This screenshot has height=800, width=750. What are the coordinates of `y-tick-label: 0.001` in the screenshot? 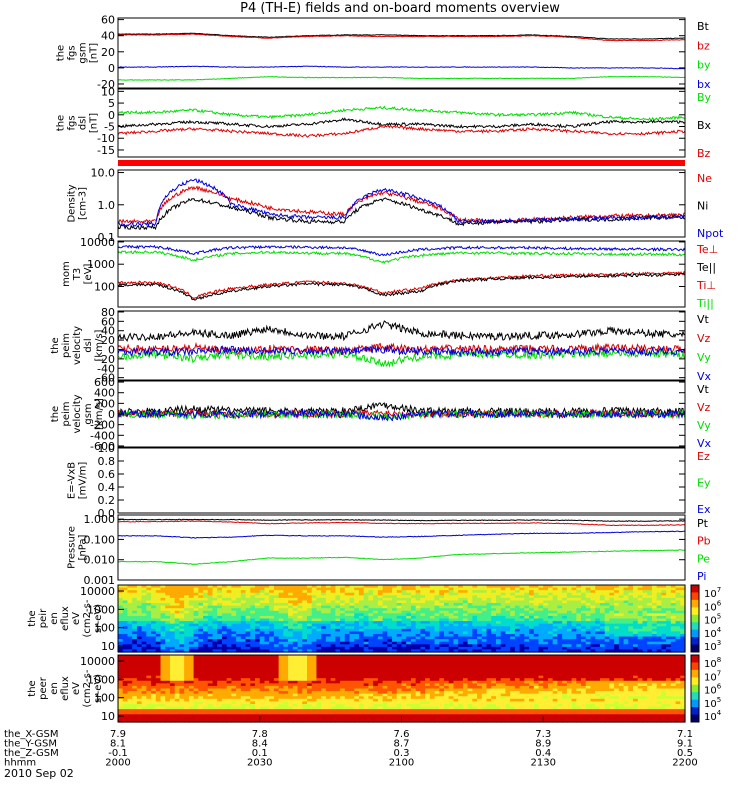 It's located at (100, 580).